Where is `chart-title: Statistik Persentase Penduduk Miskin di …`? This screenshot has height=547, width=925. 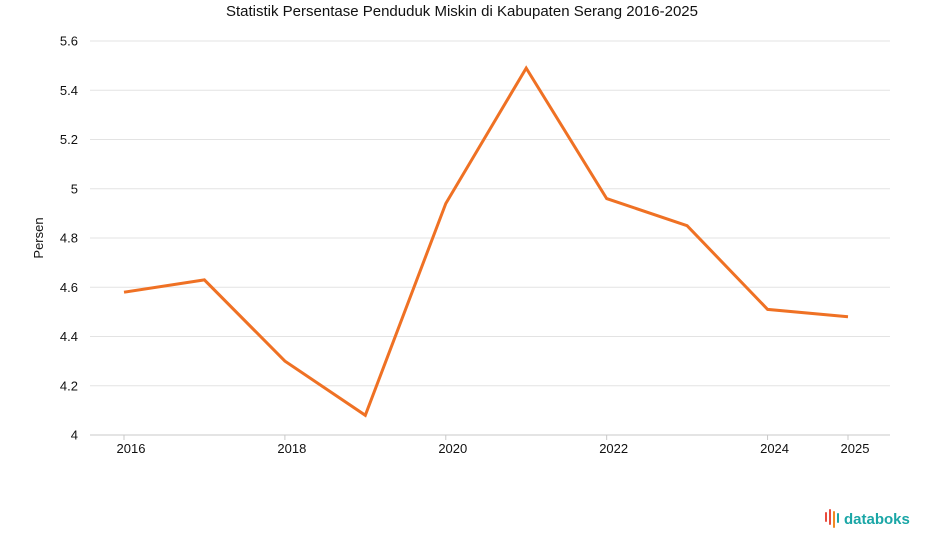 chart-title: Statistik Persentase Penduduk Miskin di … is located at coordinates (462, 11).